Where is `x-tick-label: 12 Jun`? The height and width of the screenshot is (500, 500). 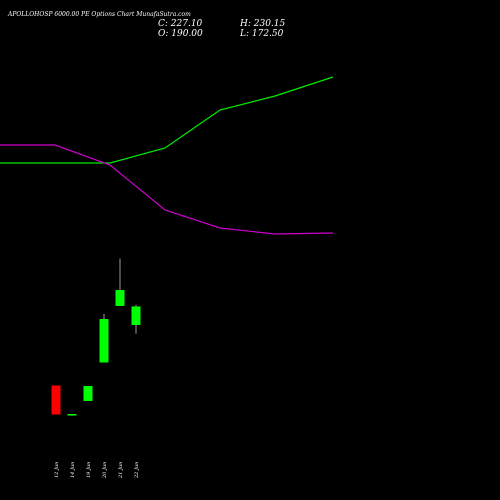 x-tick-label: 12 Jun is located at coordinates (57, 470).